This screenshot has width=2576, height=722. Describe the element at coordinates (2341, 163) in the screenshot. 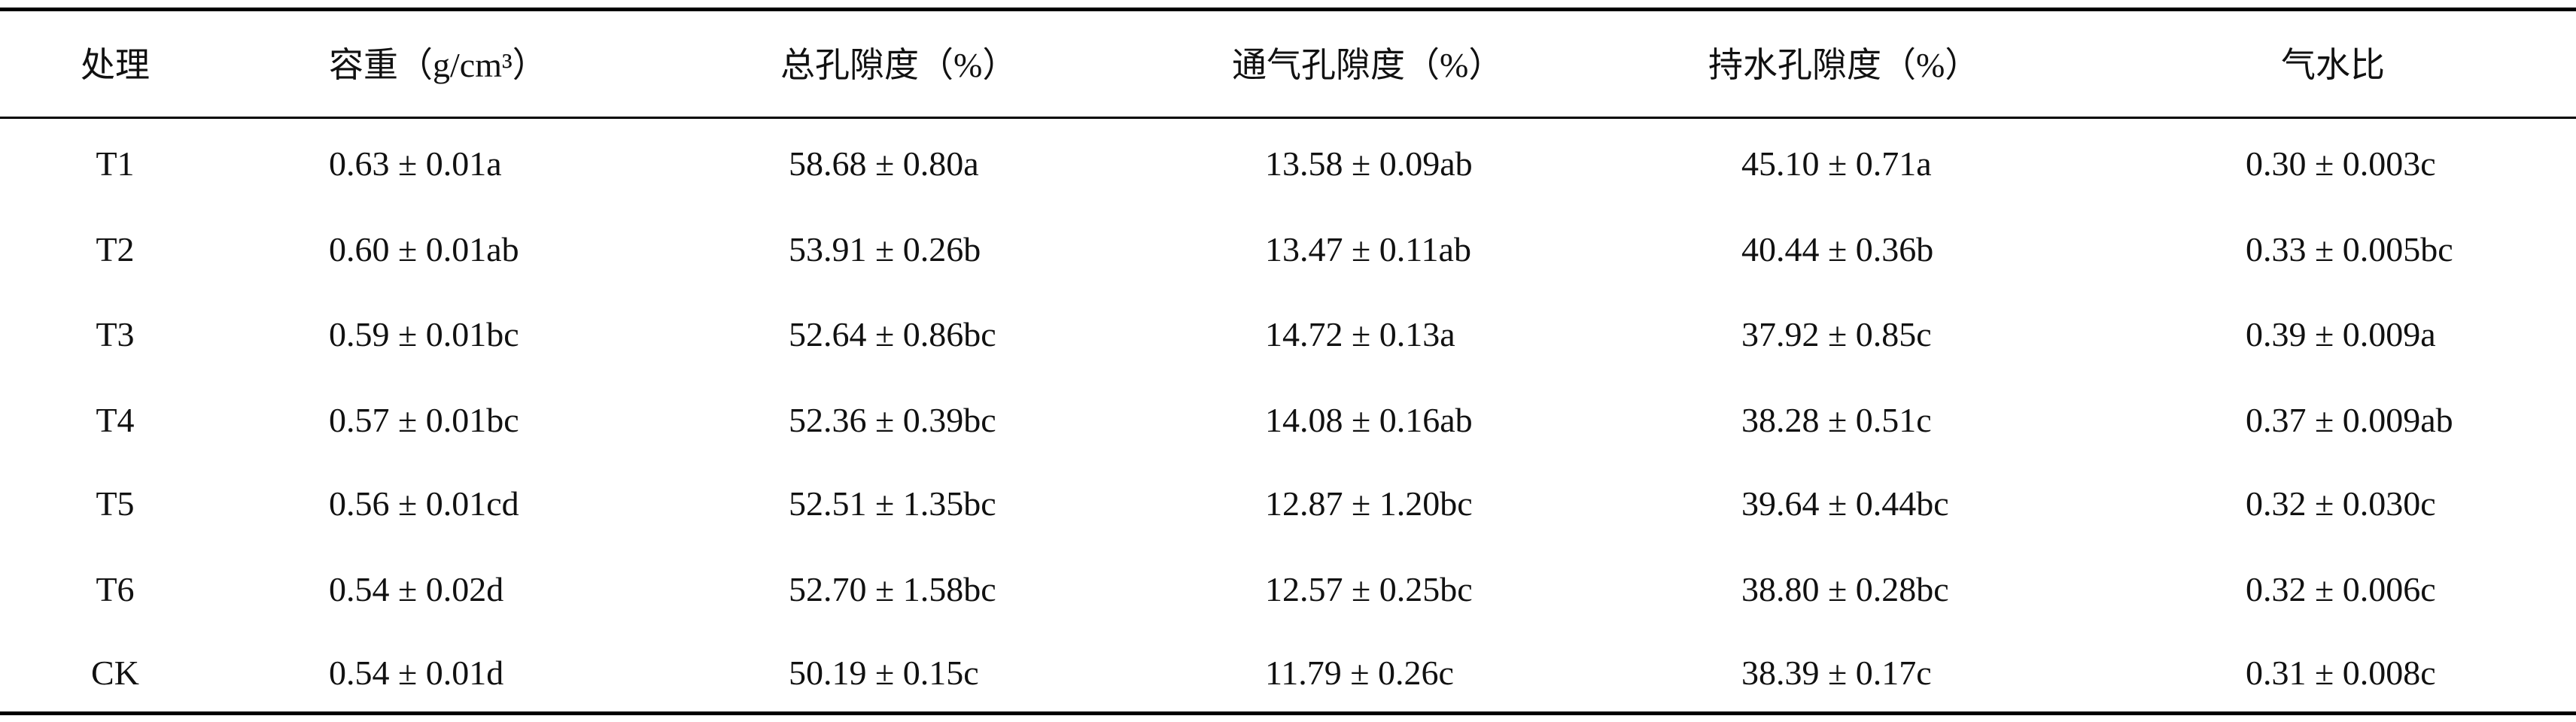

I see `table-cell: 0.30 ± 0.003c` at that location.